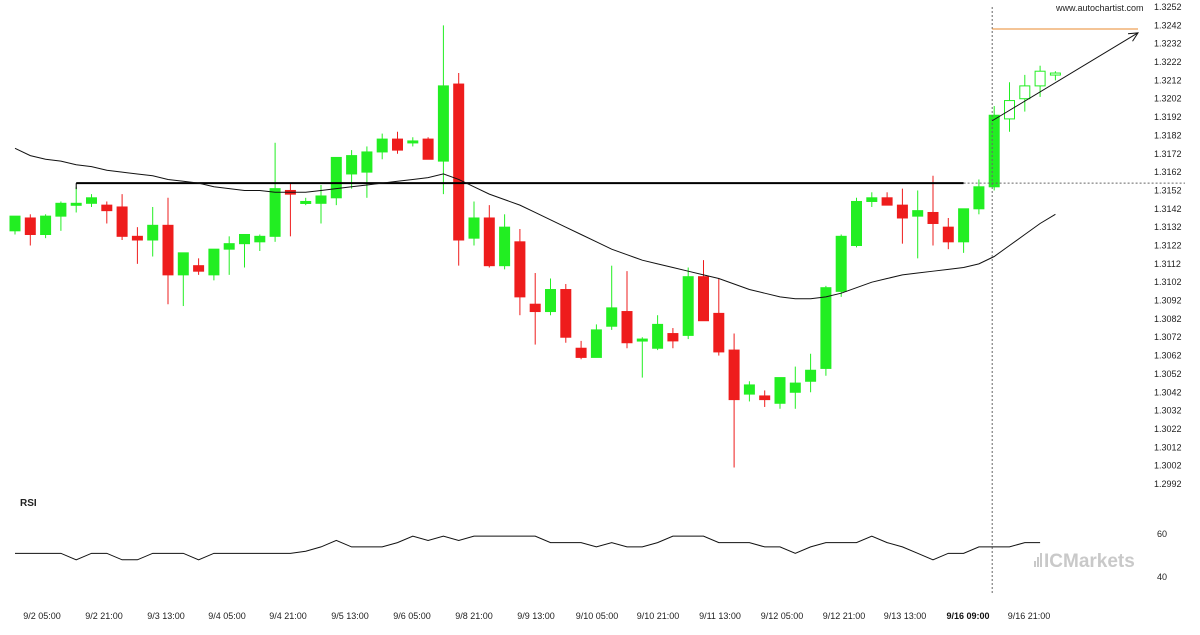 The height and width of the screenshot is (635, 1200). What do you see at coordinates (1100, 8) in the screenshot?
I see `watermark-url: www.autochartist.com` at bounding box center [1100, 8].